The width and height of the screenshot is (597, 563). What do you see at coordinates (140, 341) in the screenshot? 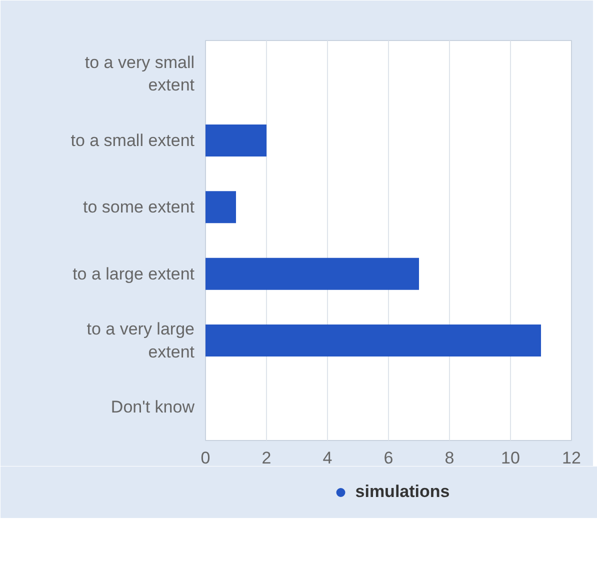
I see `y-tick-label: to a very large extent` at bounding box center [140, 341].